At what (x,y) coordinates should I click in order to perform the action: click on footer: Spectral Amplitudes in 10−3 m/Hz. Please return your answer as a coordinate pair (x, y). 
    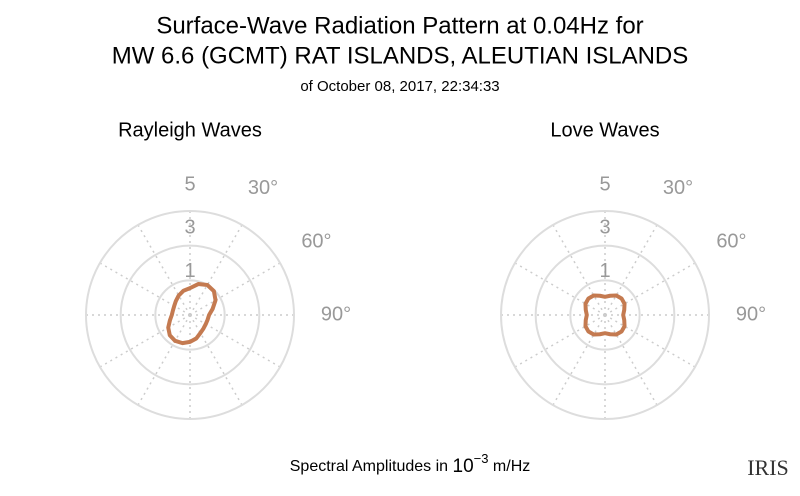
    Looking at the image, I should click on (410, 464).